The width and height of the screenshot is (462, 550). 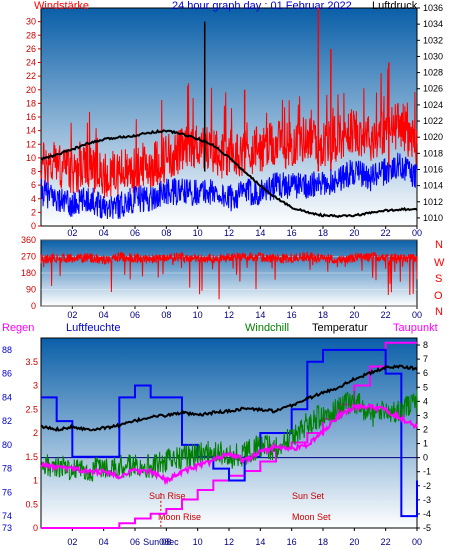 What do you see at coordinates (33, 185) in the screenshot?
I see `left-tick-label: 6` at bounding box center [33, 185].